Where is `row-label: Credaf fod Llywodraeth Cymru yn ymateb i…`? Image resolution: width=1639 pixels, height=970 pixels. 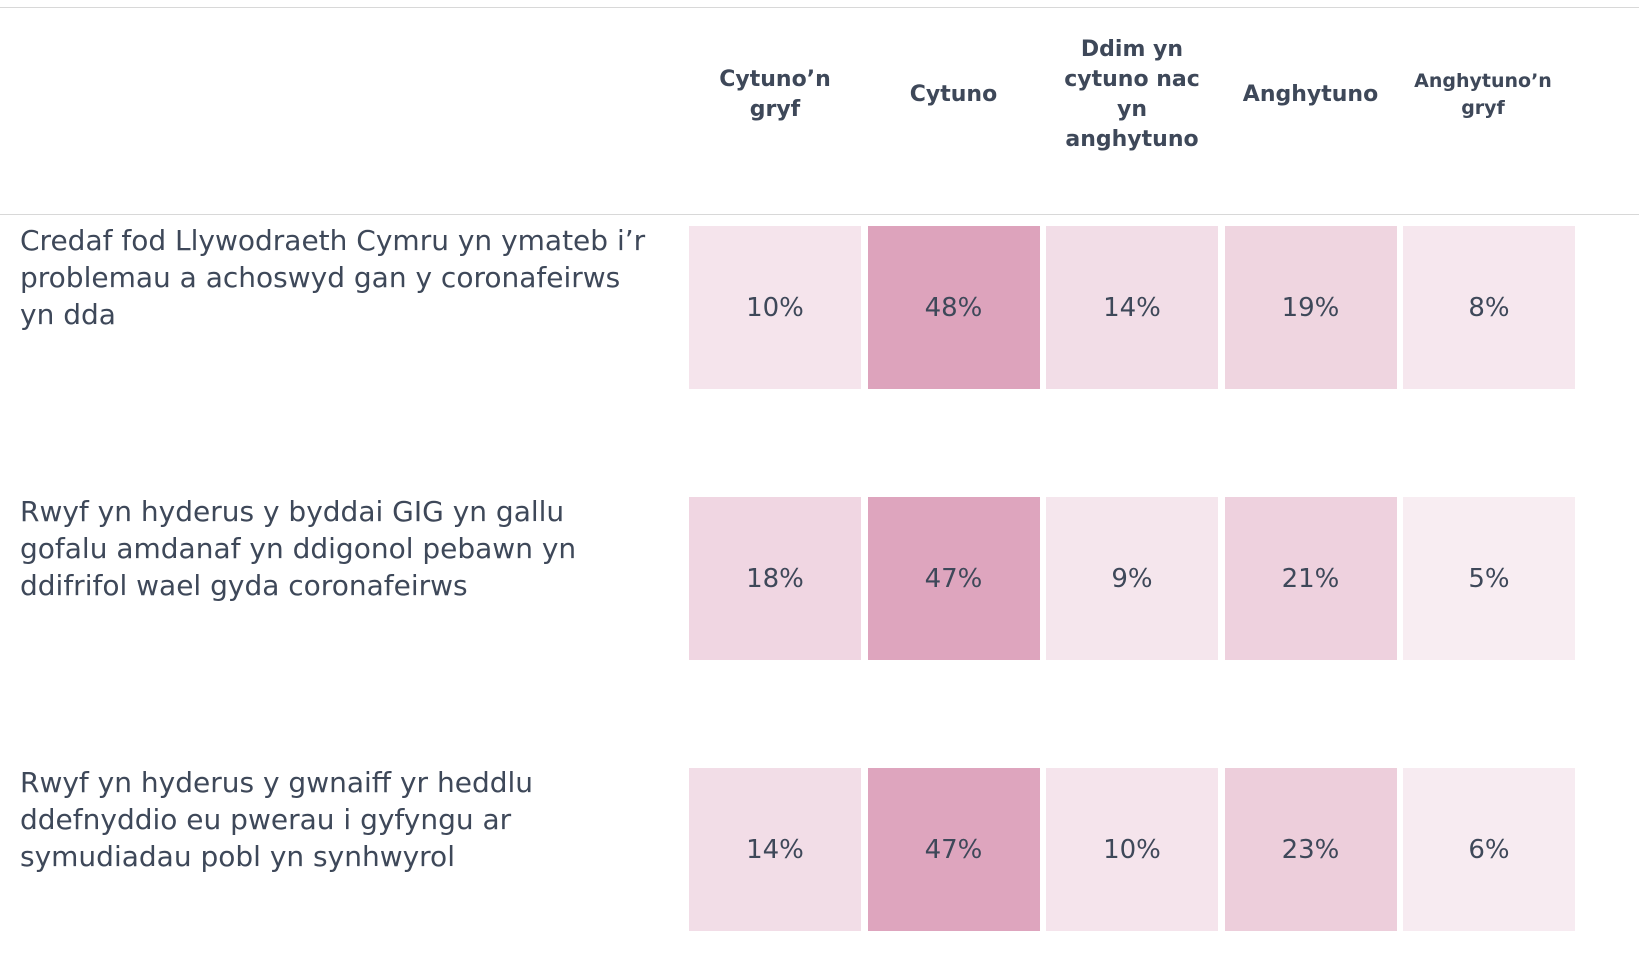
row-label: Credaf fod Llywodraeth Cymru yn ymateb i… is located at coordinates (333, 277).